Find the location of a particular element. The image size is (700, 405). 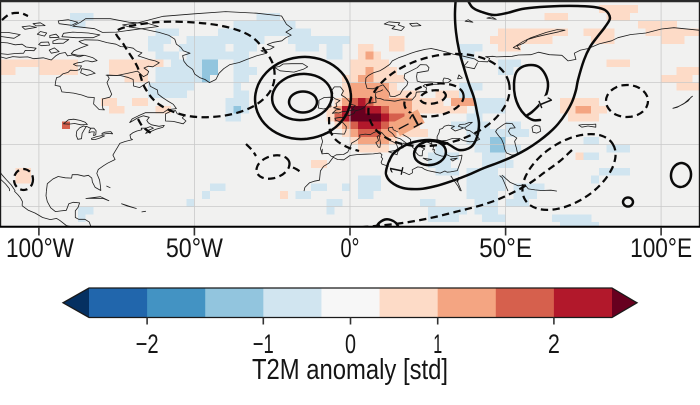

svg-text: 2 is located at coordinates (554, 344).